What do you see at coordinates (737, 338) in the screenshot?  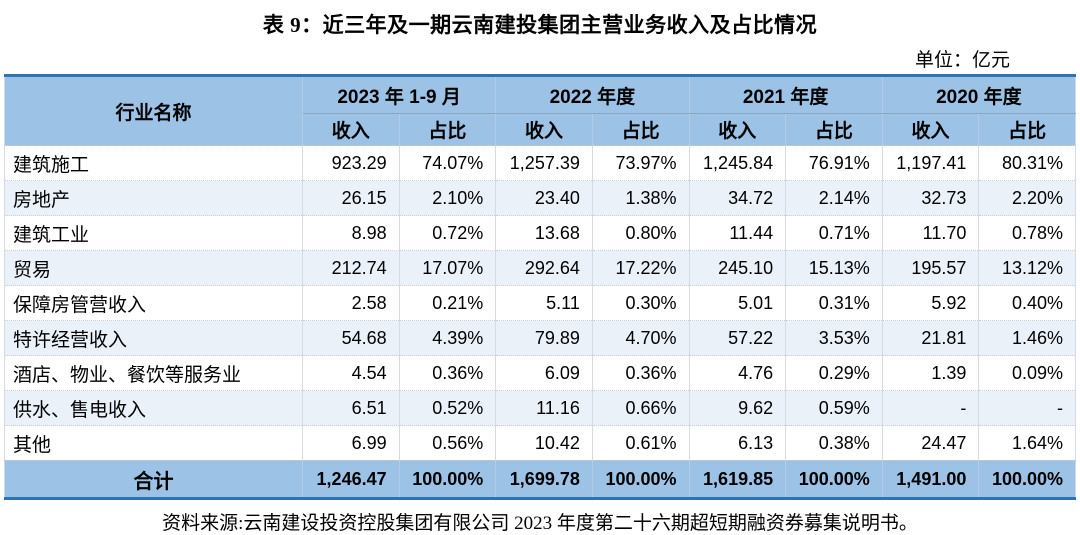 I see `value-cell: 57.22` at bounding box center [737, 338].